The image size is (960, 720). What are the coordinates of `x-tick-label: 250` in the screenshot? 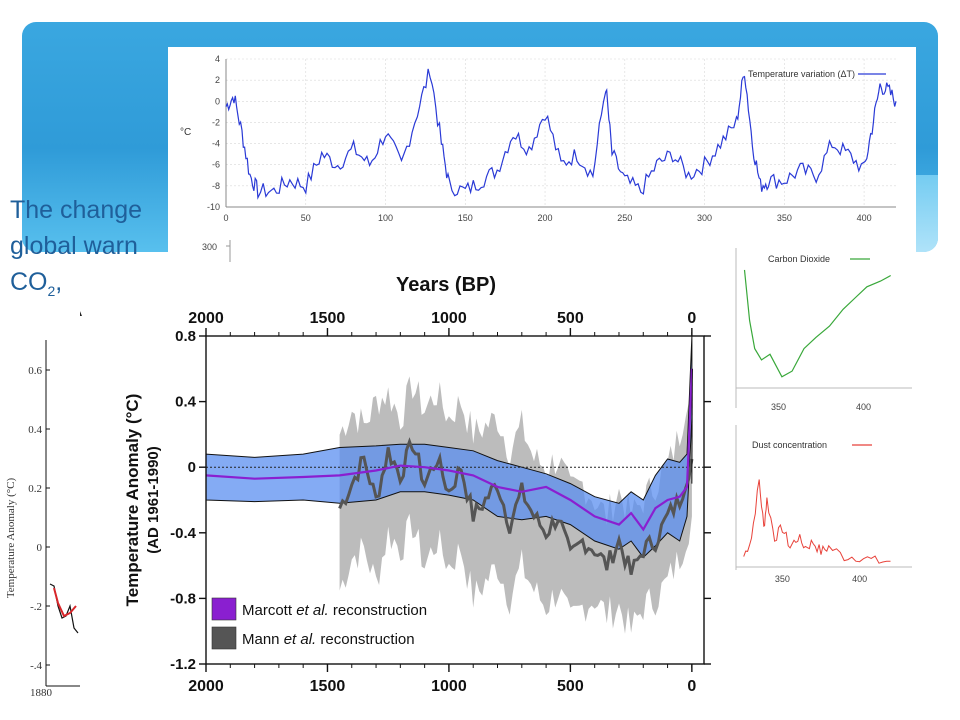 It's located at (624, 218).